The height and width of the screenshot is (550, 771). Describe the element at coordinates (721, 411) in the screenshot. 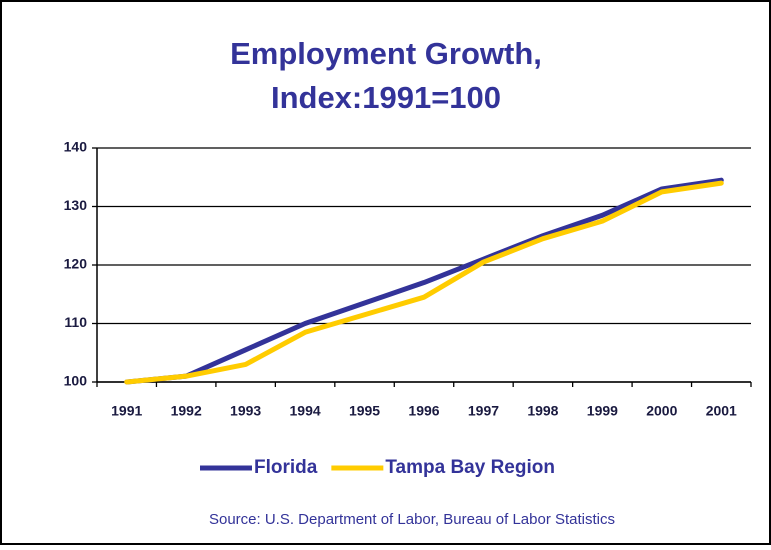

I see `x-tick-label: 2001` at that location.